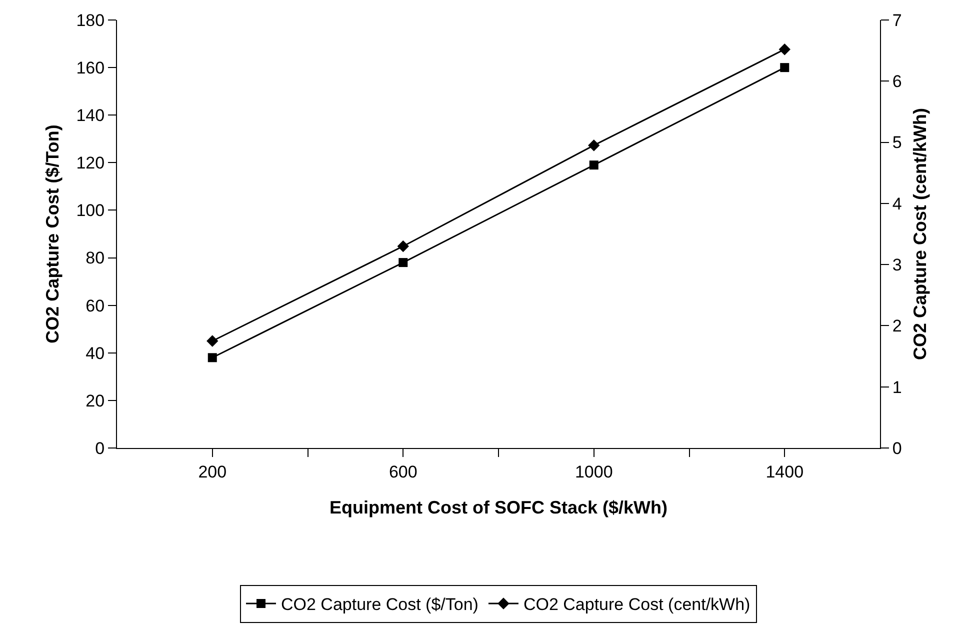 Image resolution: width=955 pixels, height=635 pixels. I want to click on x-tick-label: 200, so click(212, 472).